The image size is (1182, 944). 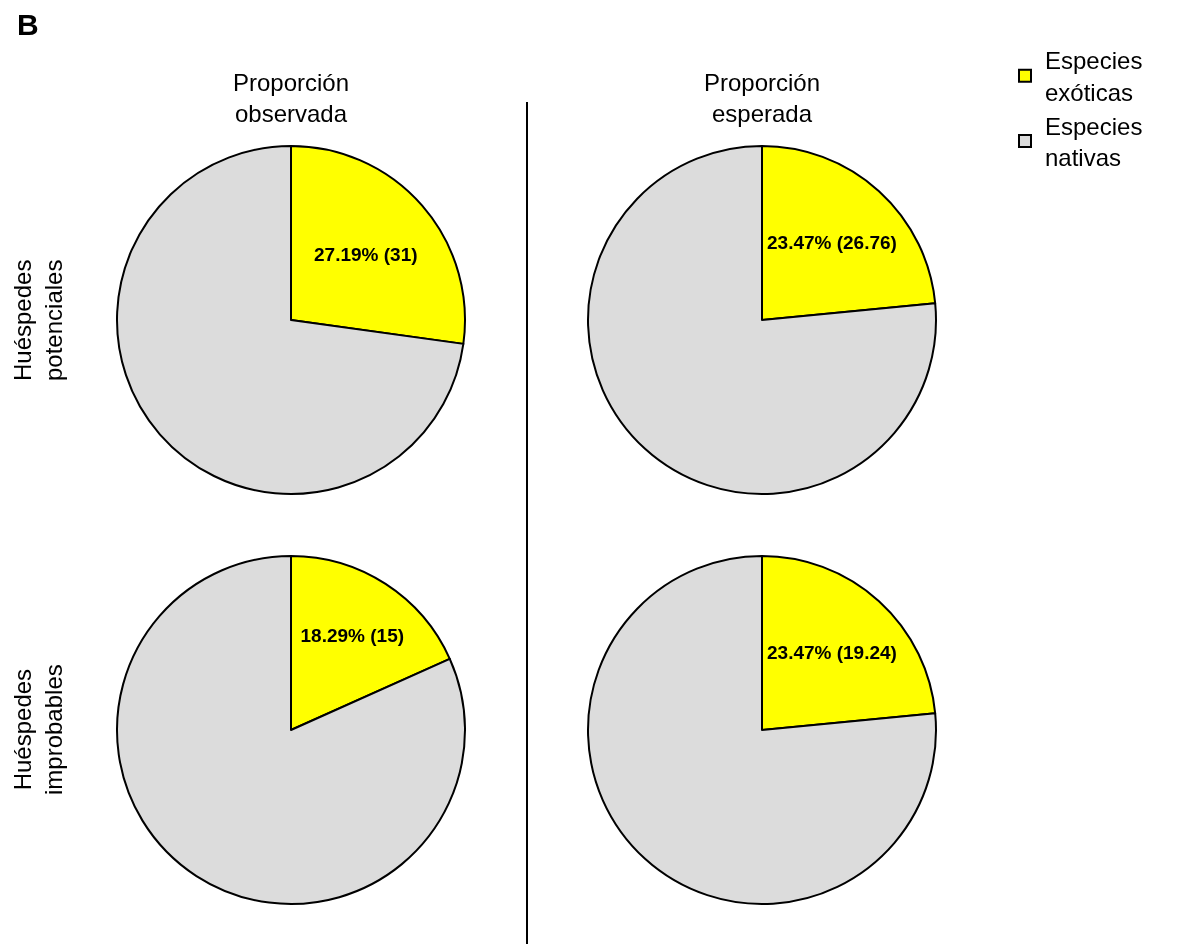 I want to click on text: Huéspedes potenciales, so click(x=38, y=320).